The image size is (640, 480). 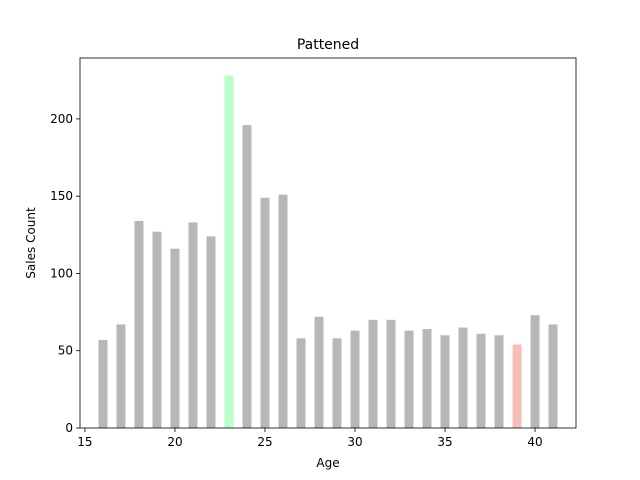 I want to click on x-axis-label: Age, so click(x=327, y=463).